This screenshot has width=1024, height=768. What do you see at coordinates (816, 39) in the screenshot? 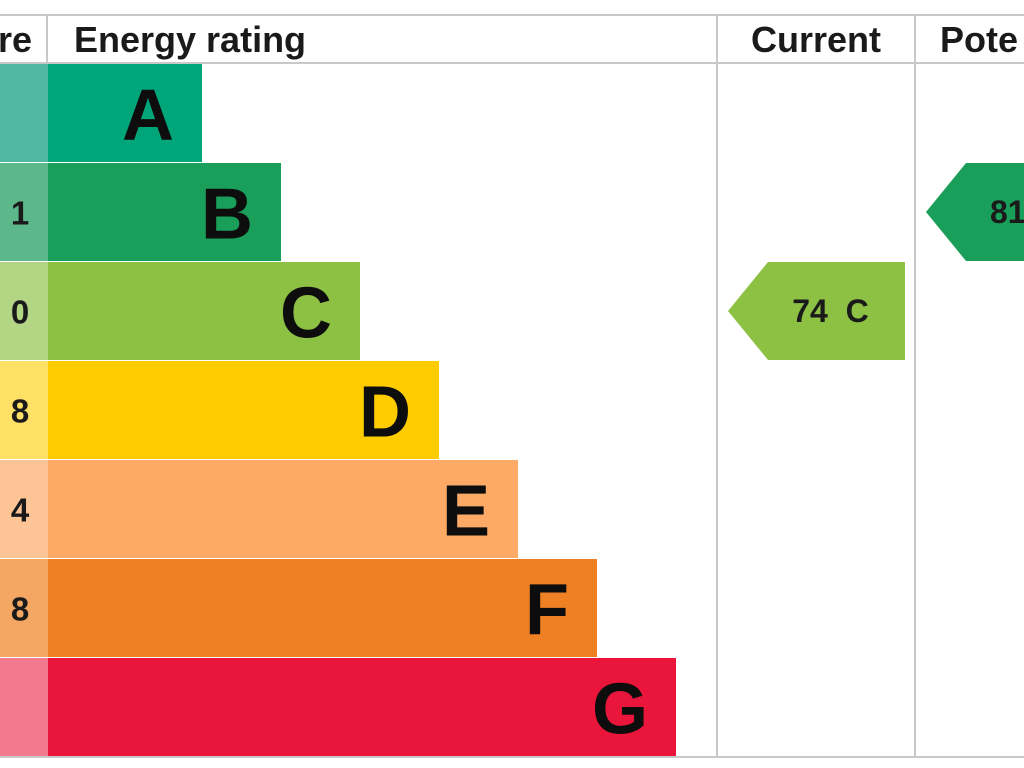
I see `header-current: Current` at bounding box center [816, 39].